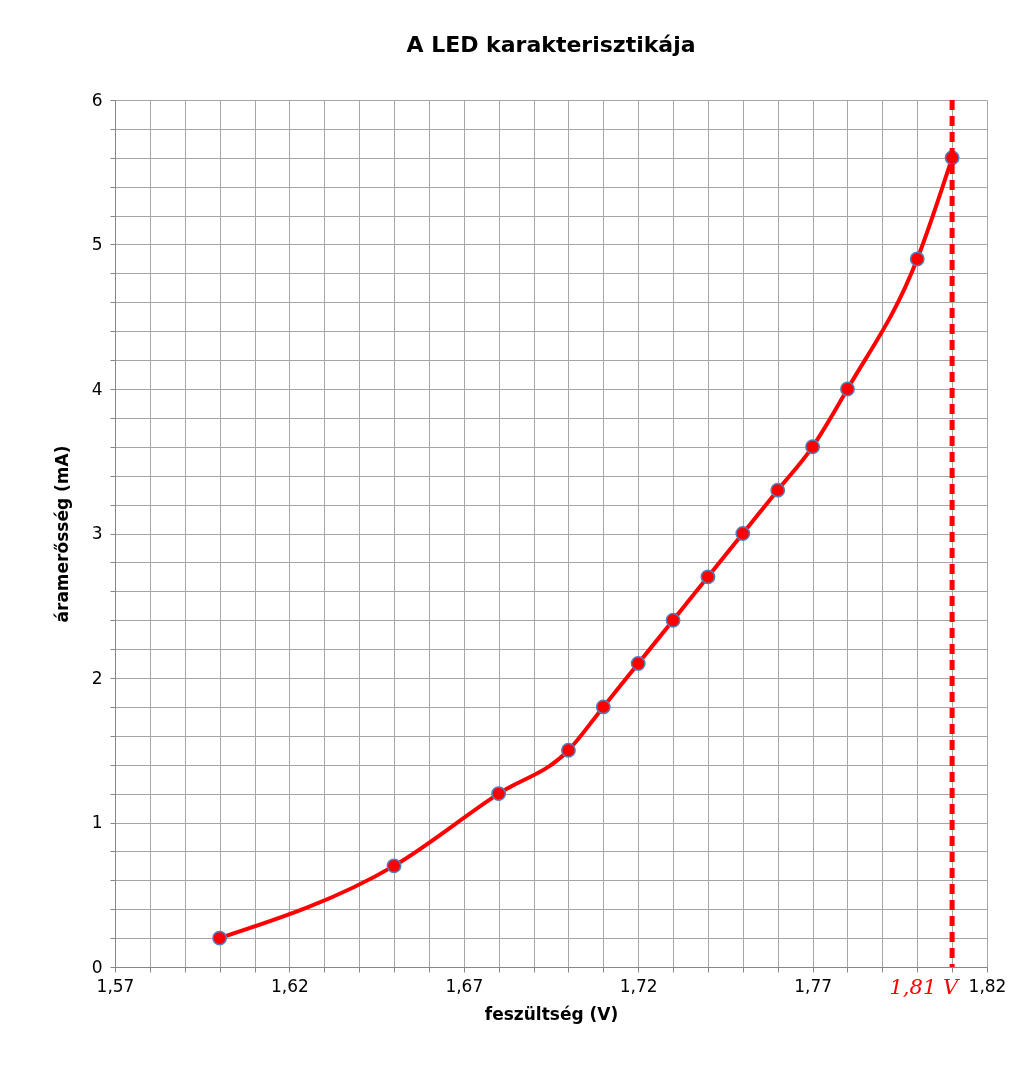 This screenshot has height=1077, width=1026. What do you see at coordinates (97, 966) in the screenshot?
I see `y-tick-label: 0` at bounding box center [97, 966].